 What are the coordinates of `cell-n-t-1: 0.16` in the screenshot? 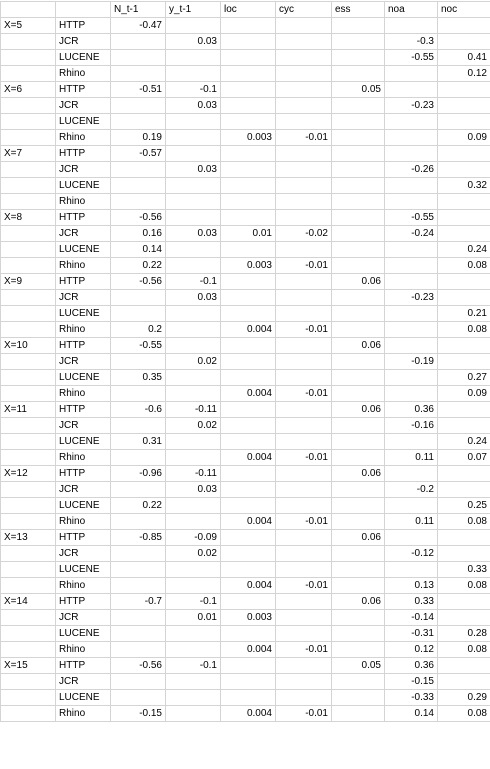 It's located at (138, 234).